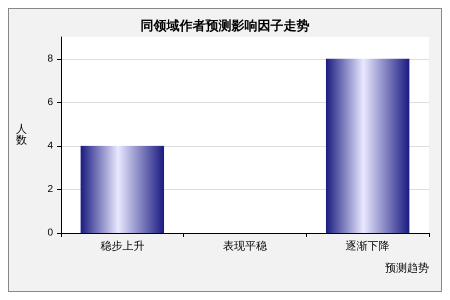  Describe the element at coordinates (407, 268) in the screenshot. I see `x-axis-title: 预测趋势` at that location.